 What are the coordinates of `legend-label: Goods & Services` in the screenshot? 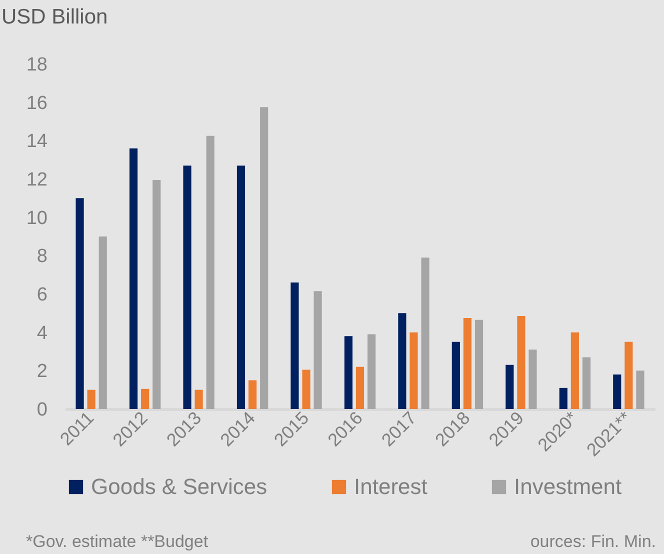 It's located at (179, 486).